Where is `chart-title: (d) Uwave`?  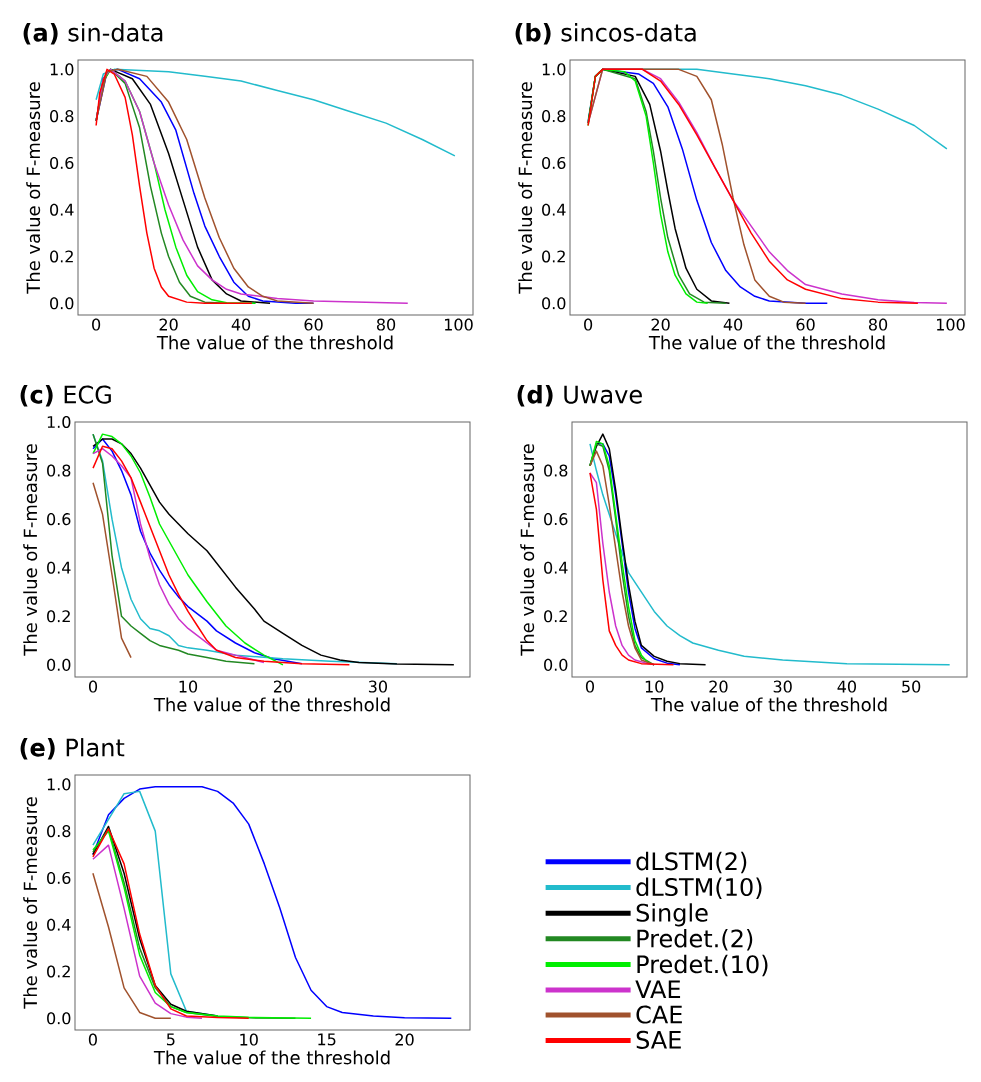 chart-title: (d) Uwave is located at coordinates (579, 396).